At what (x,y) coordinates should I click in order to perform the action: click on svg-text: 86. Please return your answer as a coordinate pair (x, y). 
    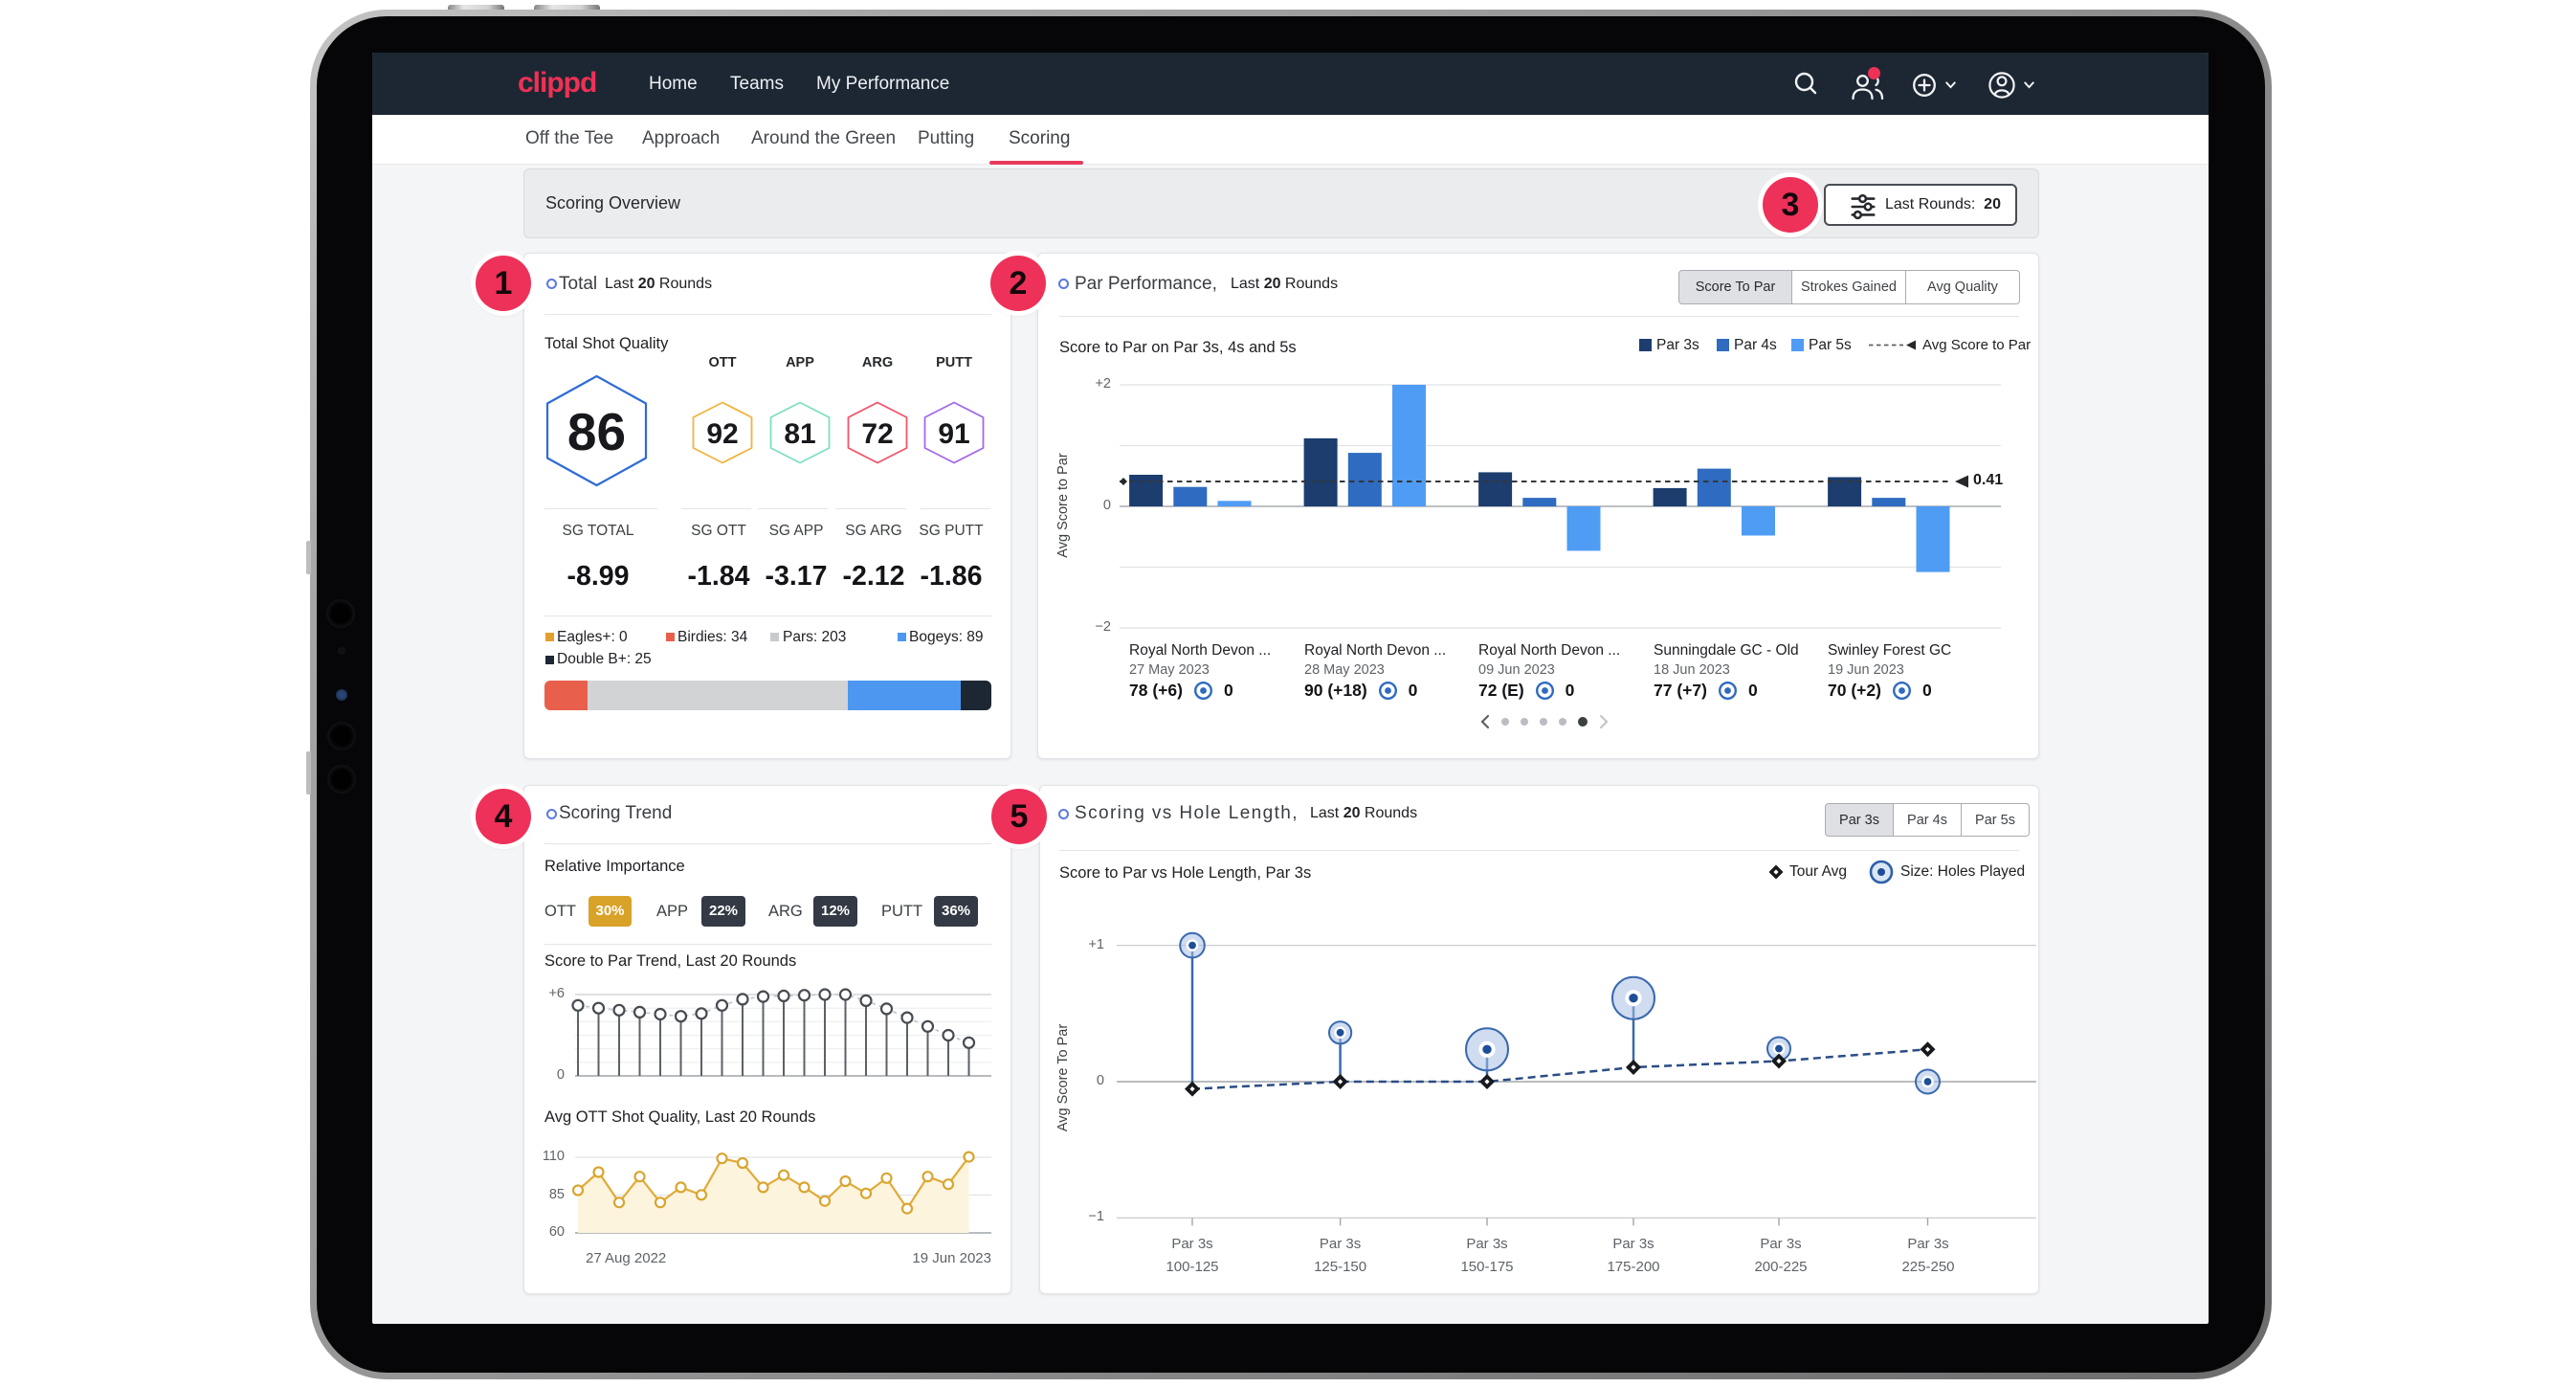
    Looking at the image, I should click on (596, 432).